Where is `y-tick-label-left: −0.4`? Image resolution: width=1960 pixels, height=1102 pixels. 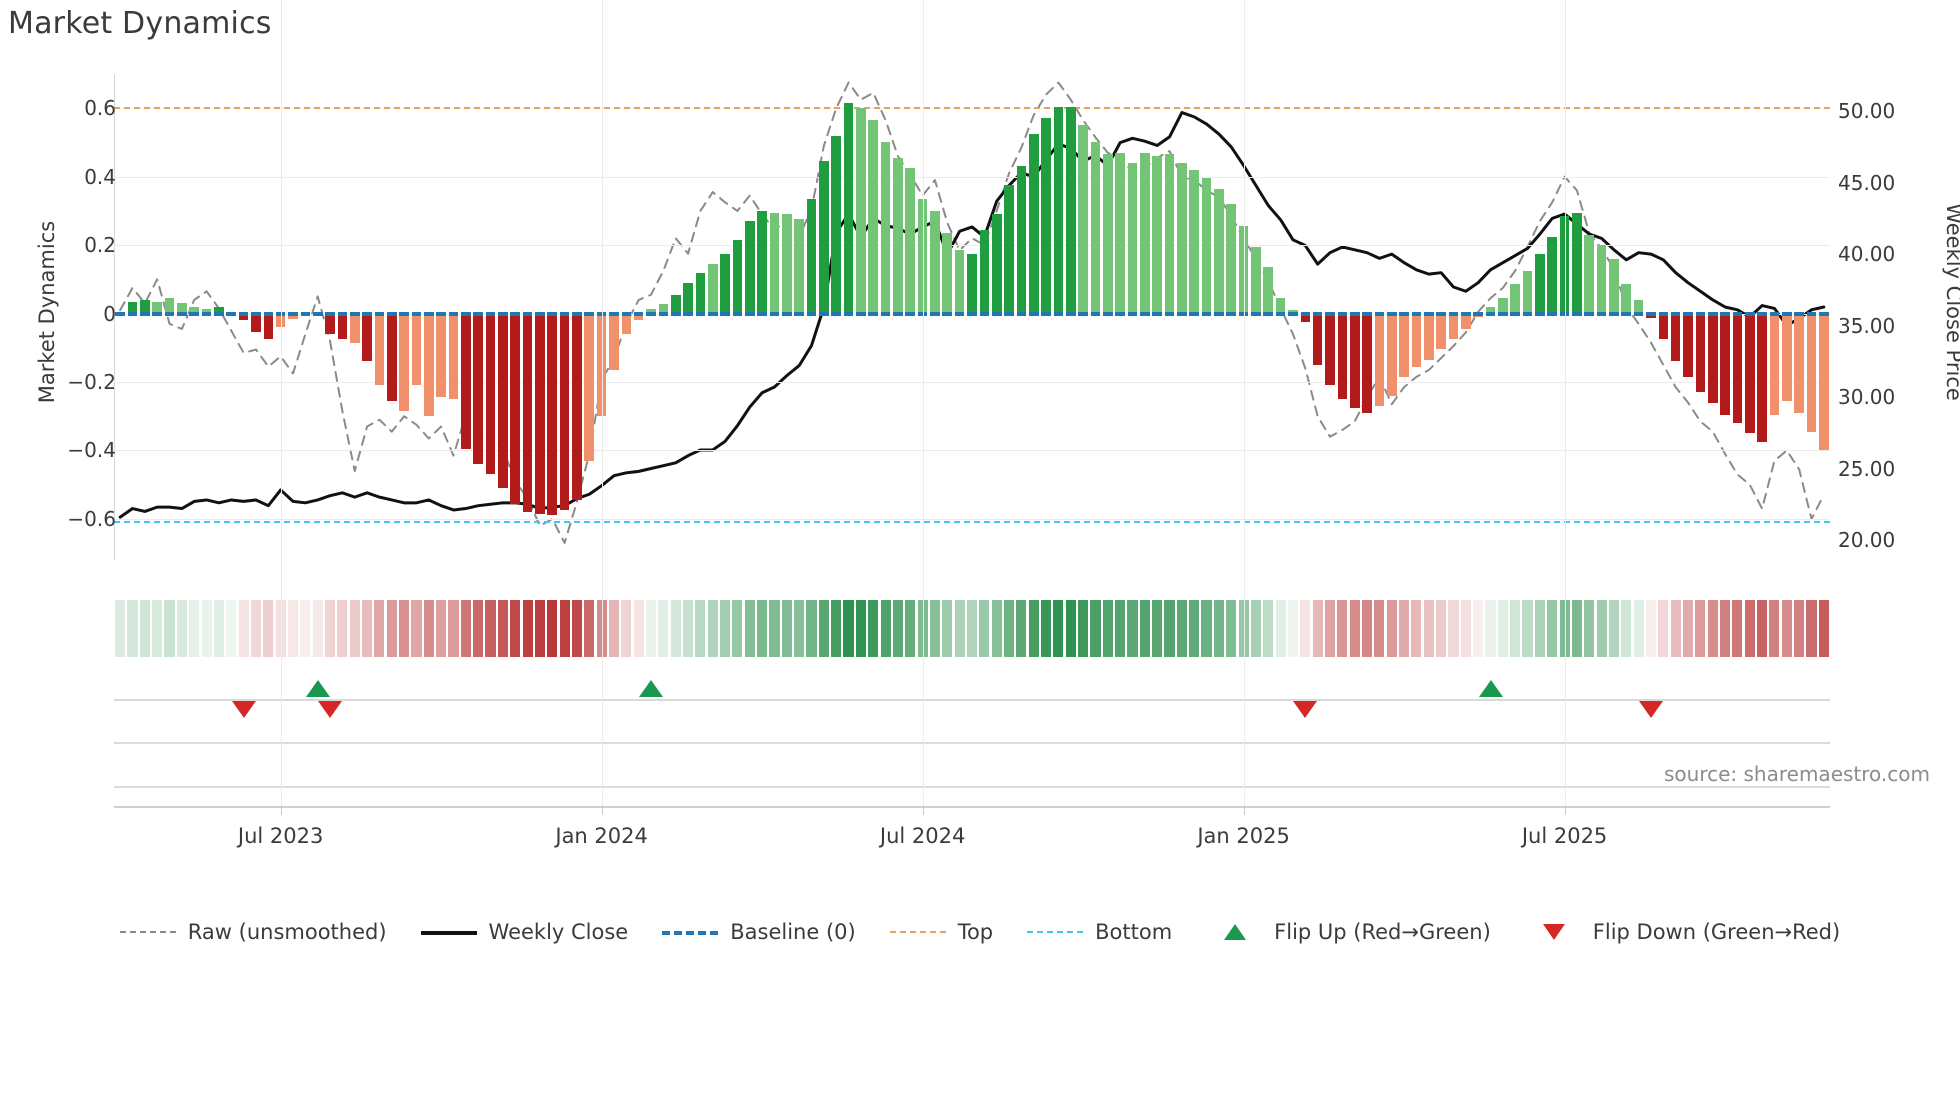 y-tick-label-left: −0.4 is located at coordinates (91, 450).